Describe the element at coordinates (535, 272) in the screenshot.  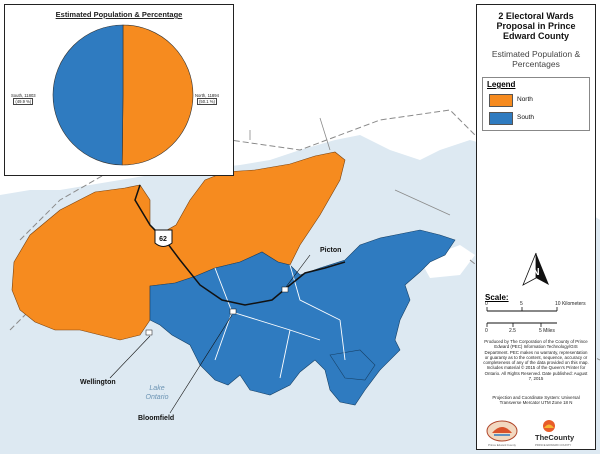
I see `north-arrow-letter: N` at that location.